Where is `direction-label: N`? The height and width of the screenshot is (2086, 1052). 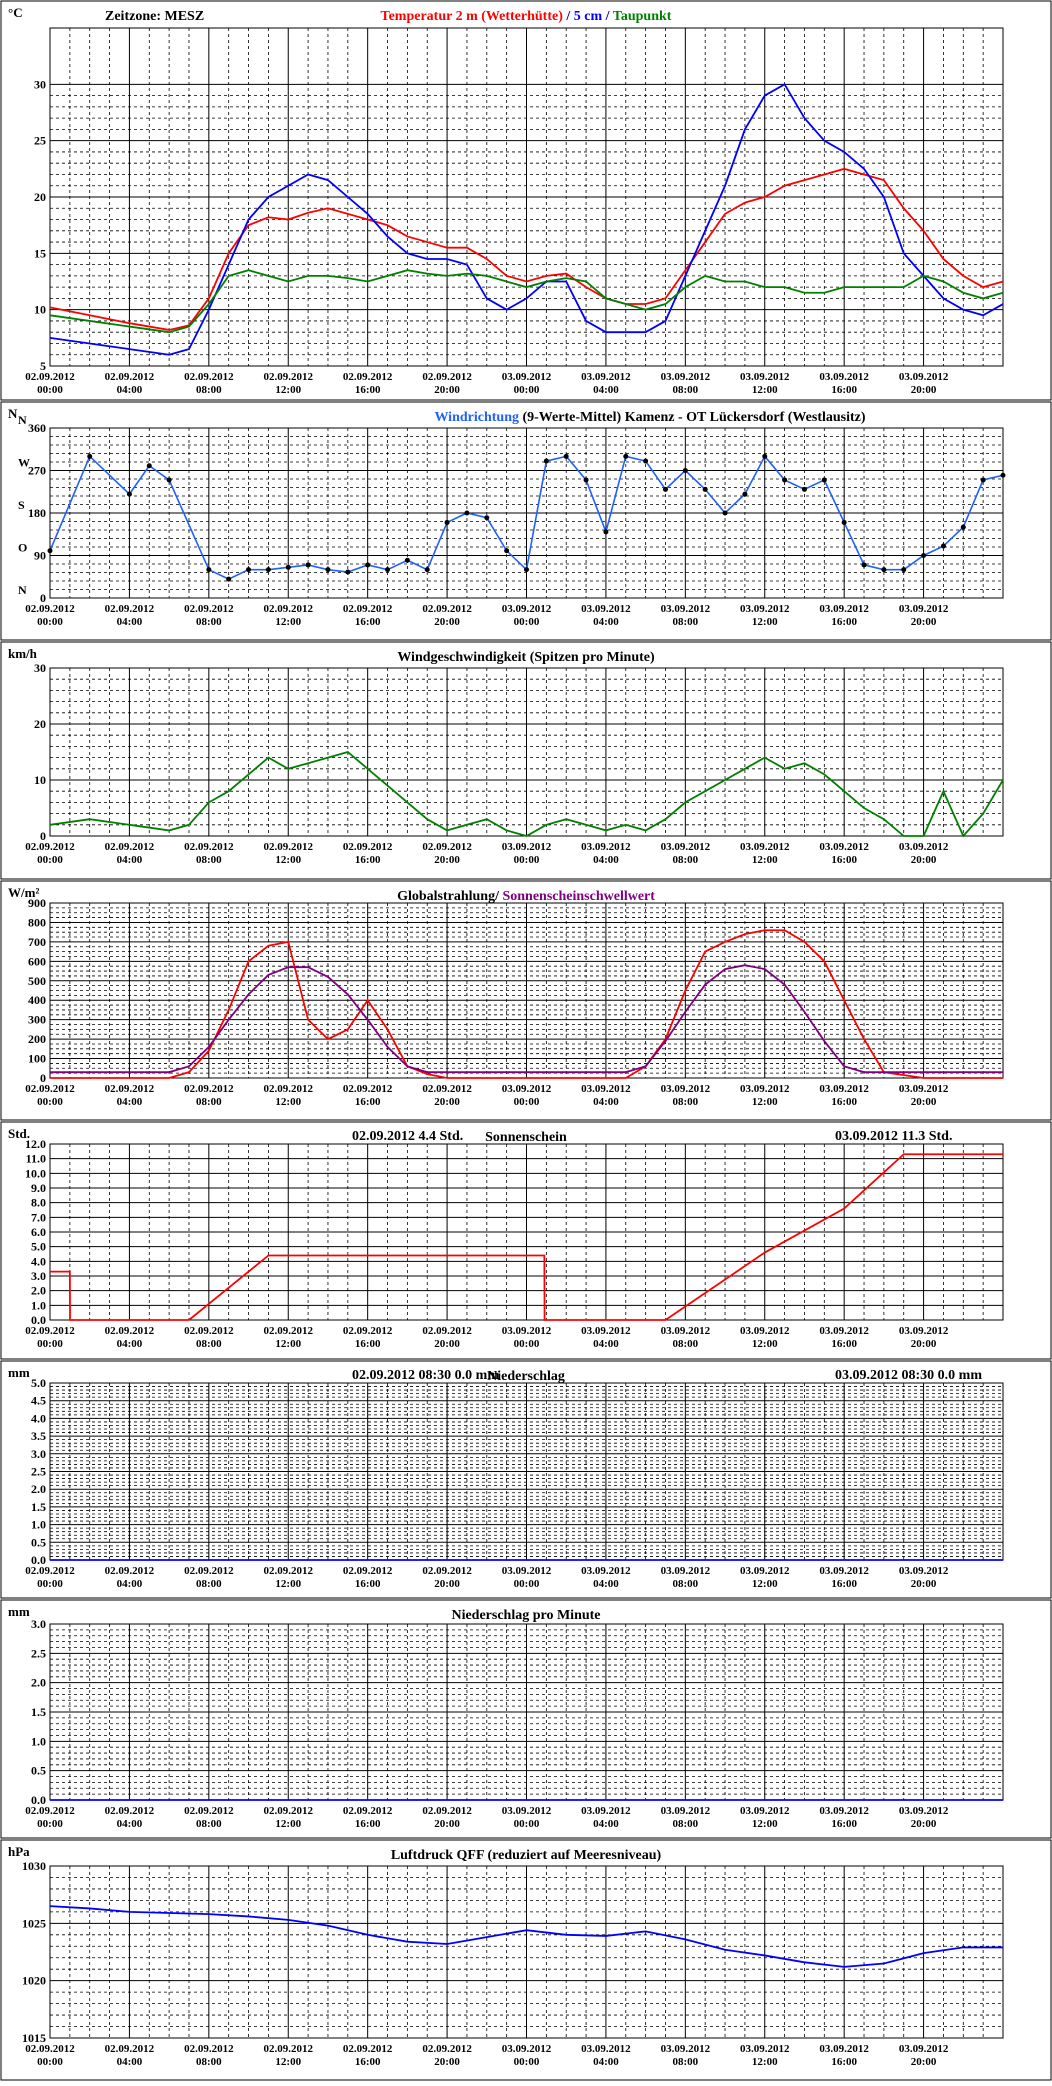 direction-label: N is located at coordinates (22, 590).